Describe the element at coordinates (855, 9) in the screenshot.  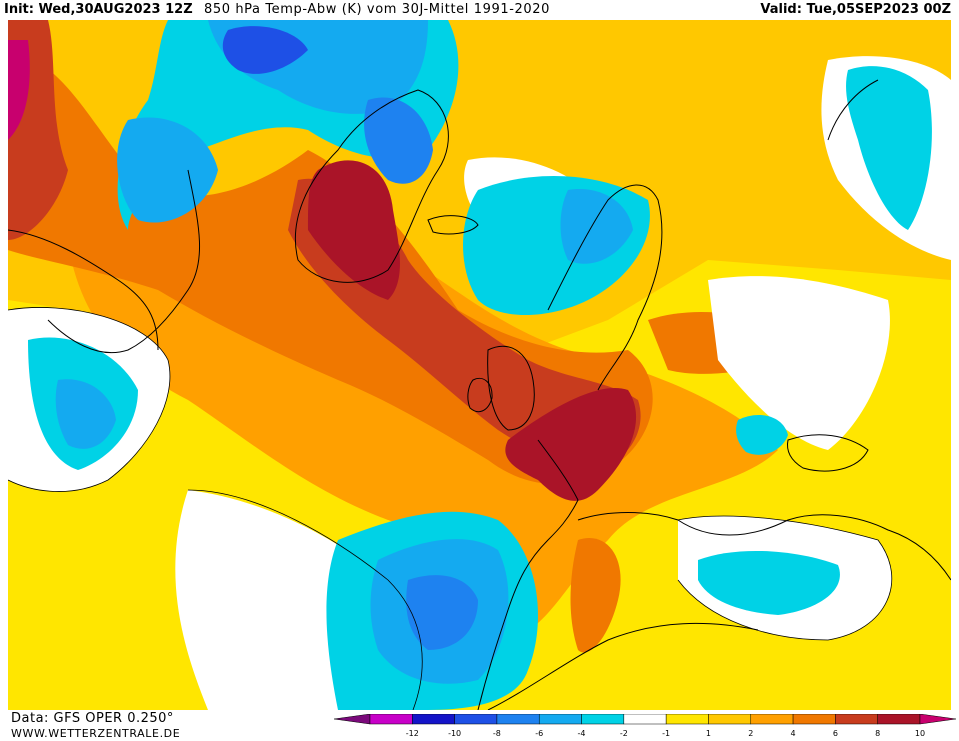
I see `valid-time-label: Valid: Tue,05SEP2023 00Z` at that location.